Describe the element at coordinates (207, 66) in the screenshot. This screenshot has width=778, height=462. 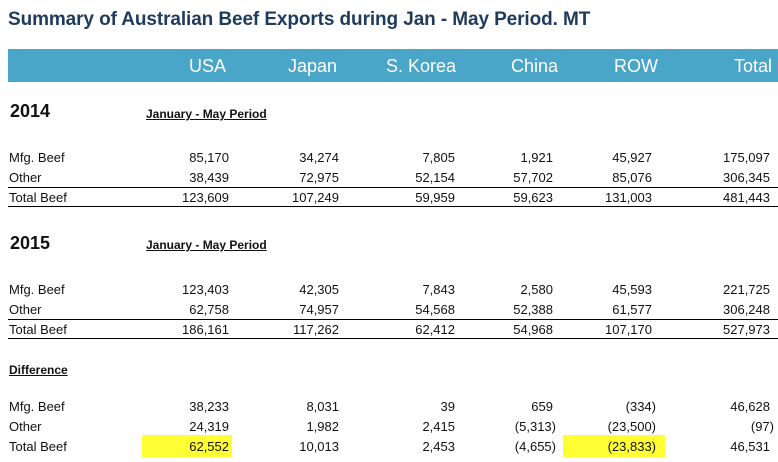
I see `col-header-usa: USA` at that location.